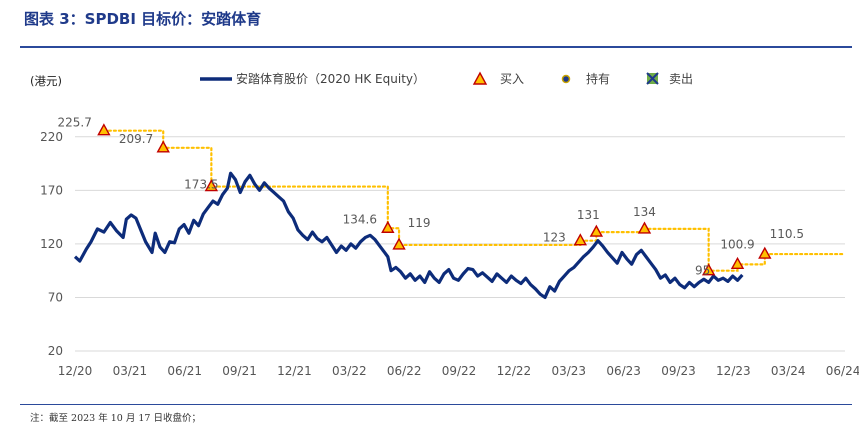  I want to click on x-tick-label: 09/21, so click(239, 371).